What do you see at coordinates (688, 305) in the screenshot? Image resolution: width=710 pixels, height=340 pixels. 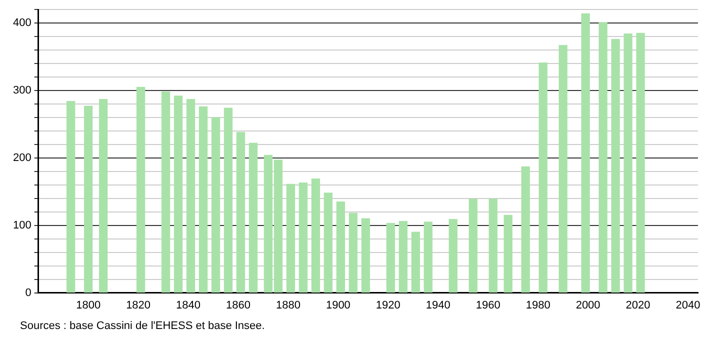 I see `x-tick-label: 2040` at bounding box center [688, 305].